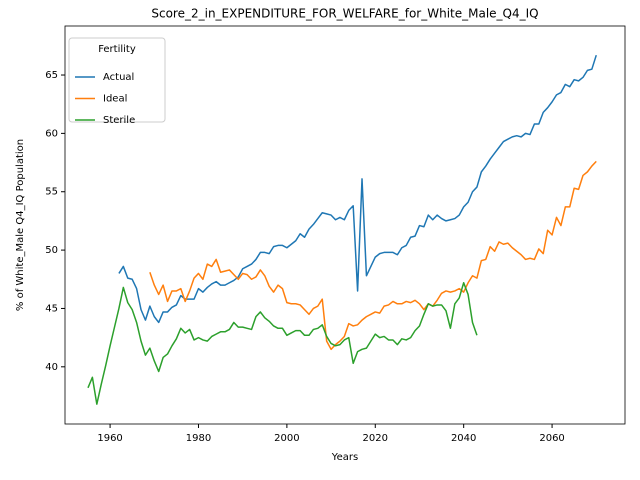  I want to click on legend-label: Ideal, so click(115, 99).